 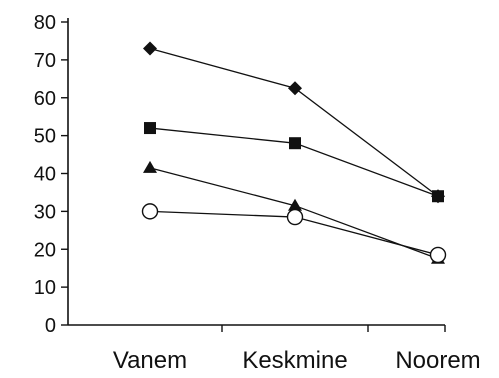 I want to click on x-category-label: Vanem, so click(x=150, y=360).